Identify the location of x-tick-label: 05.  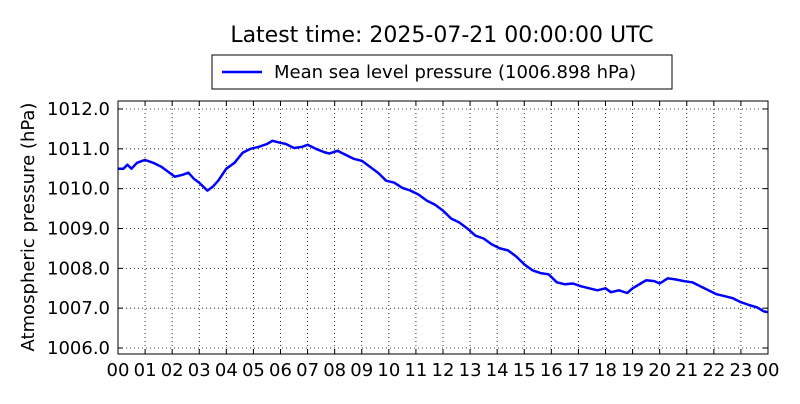
(253, 370).